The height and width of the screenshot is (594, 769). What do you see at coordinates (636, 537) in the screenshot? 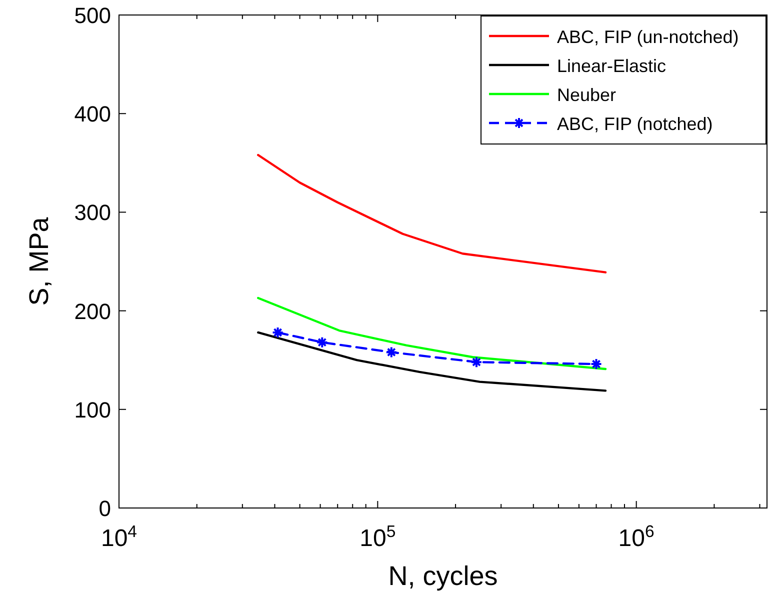
I see `x-tick-label: 10$^{6}$` at bounding box center [636, 537].